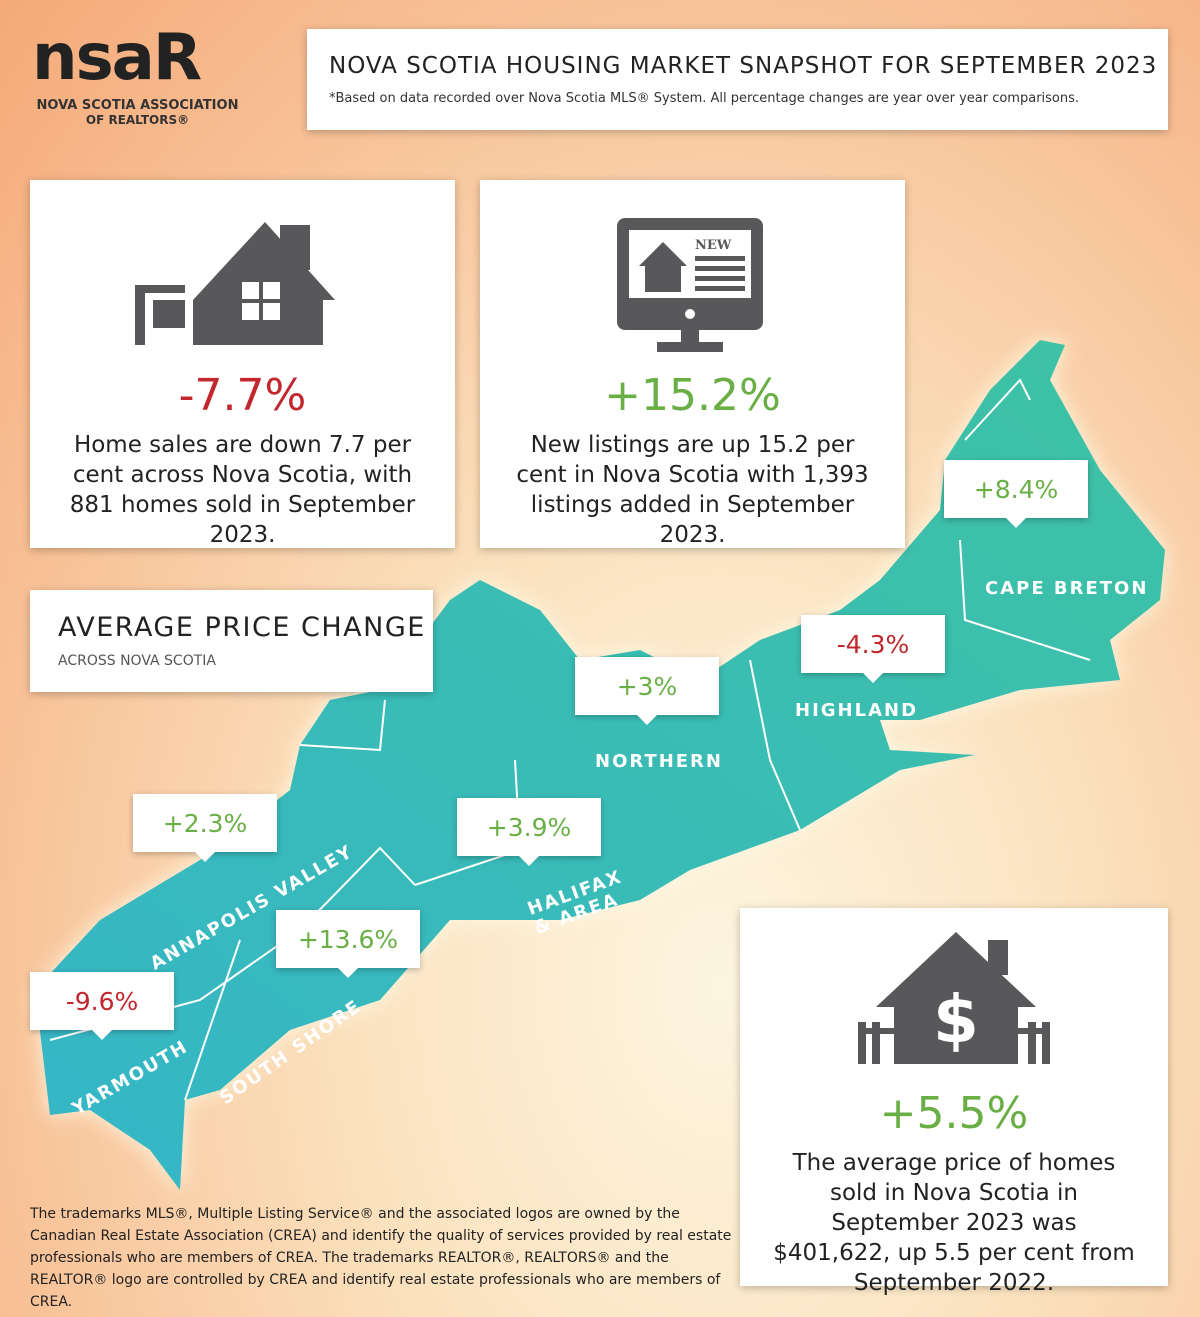 This screenshot has height=1317, width=1200. What do you see at coordinates (692, 395) in the screenshot?
I see `stat-value: +15.2%` at bounding box center [692, 395].